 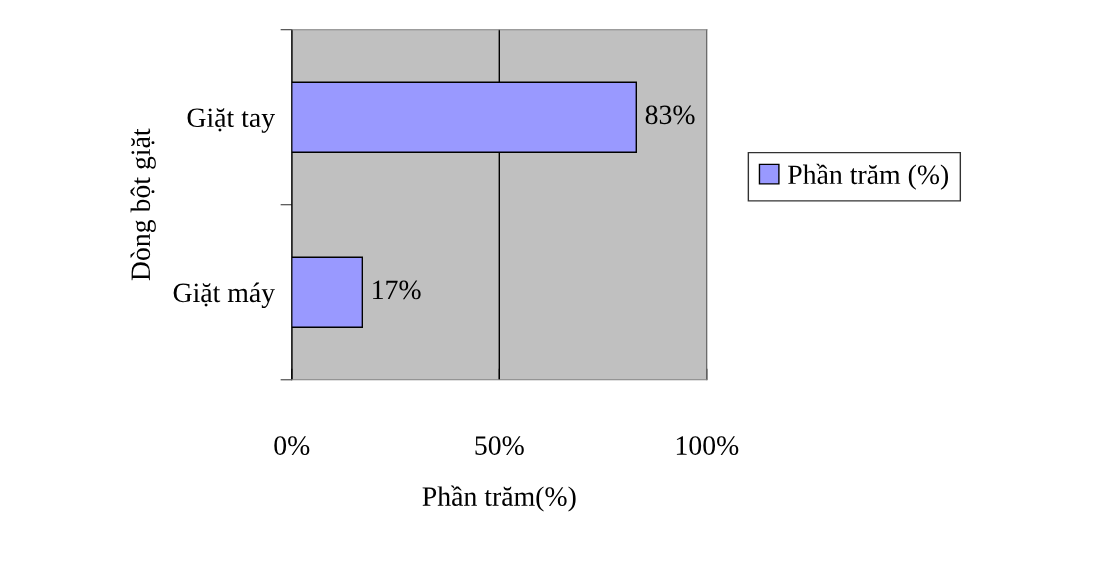 I want to click on data-label: 17%, so click(x=397, y=290).